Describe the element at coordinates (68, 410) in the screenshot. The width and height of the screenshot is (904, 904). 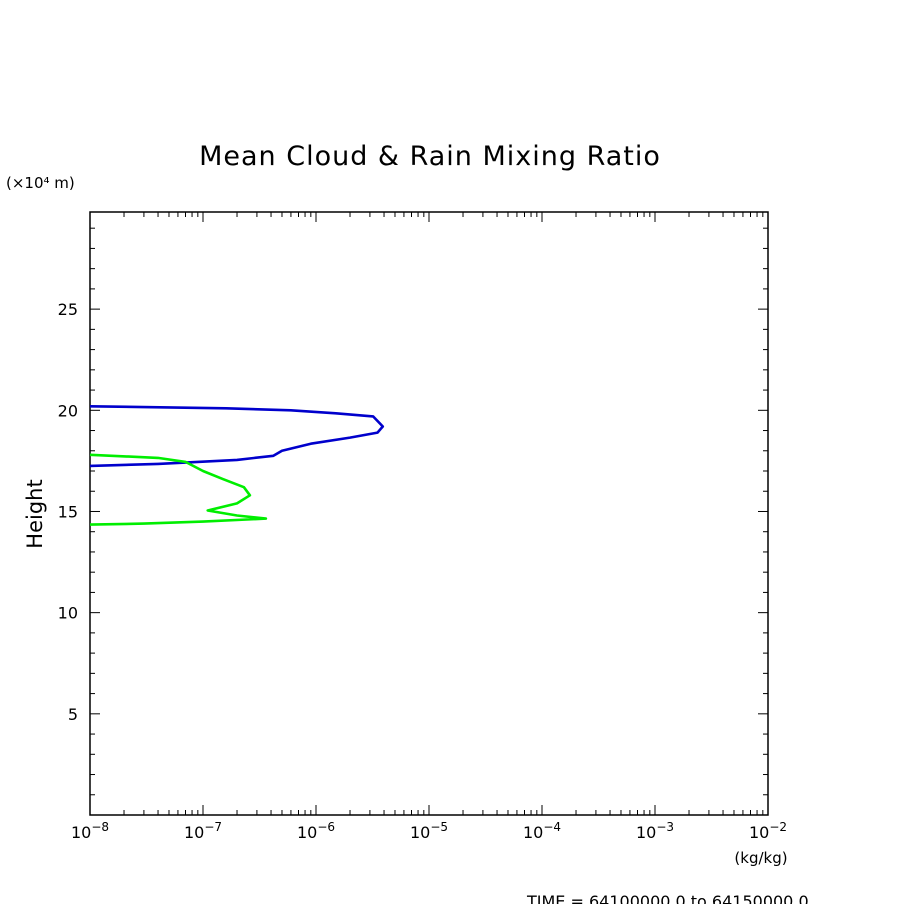
I see `y-tick-label: 20` at that location.